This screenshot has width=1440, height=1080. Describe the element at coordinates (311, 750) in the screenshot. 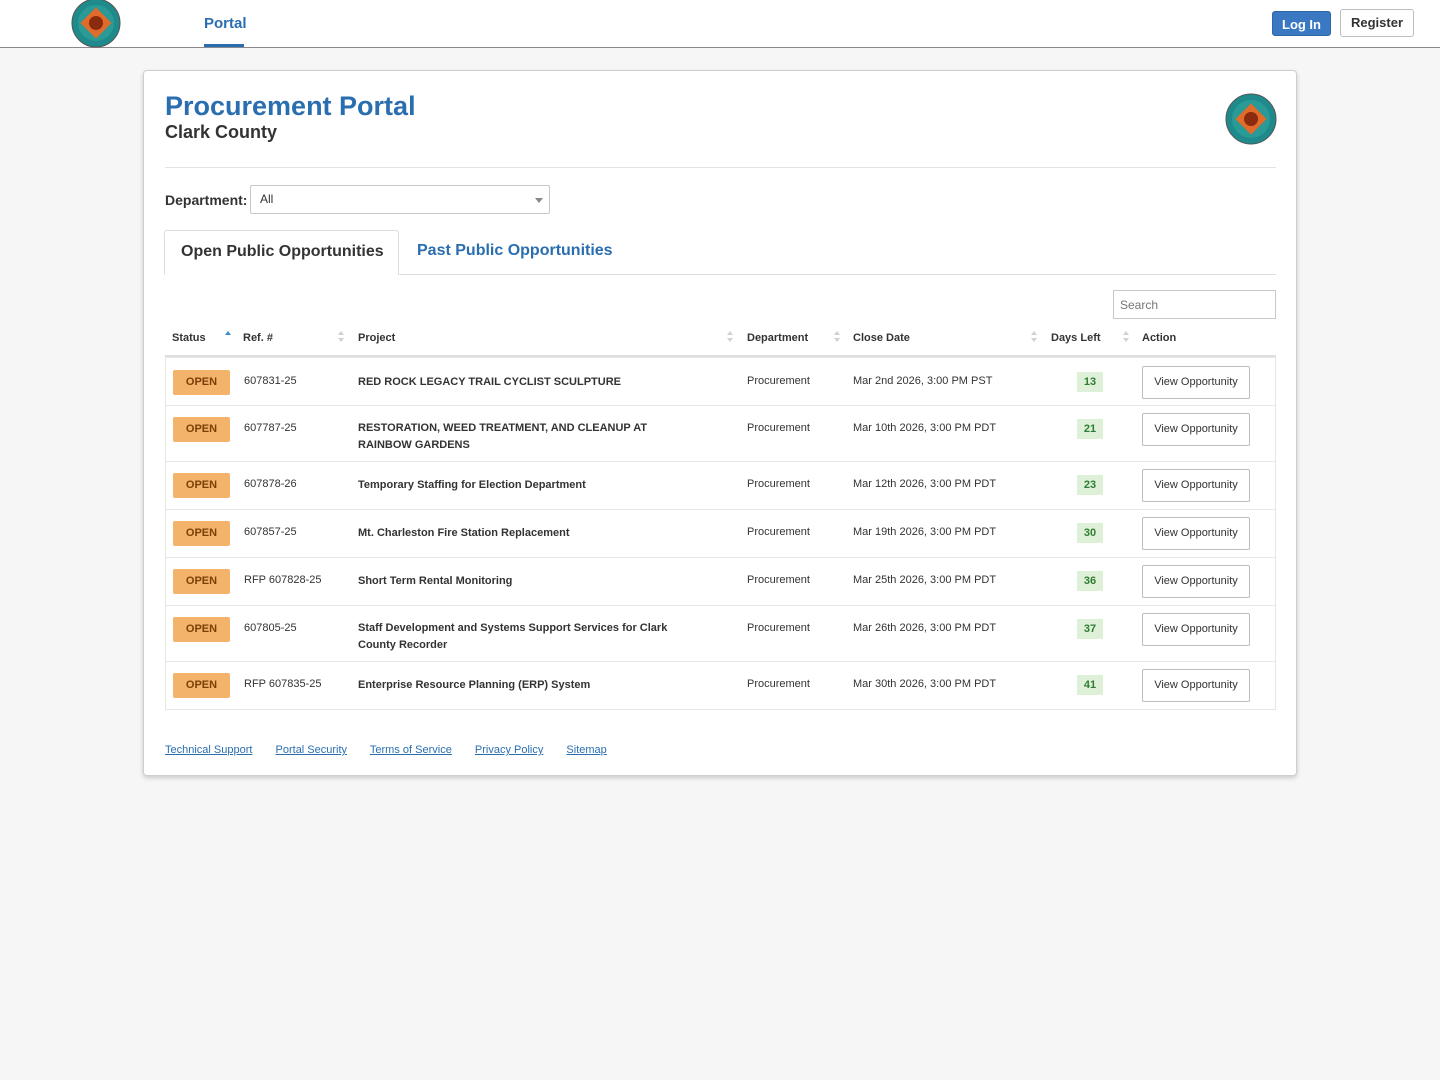

I see `footer-link-portal-security: Portal Security` at that location.